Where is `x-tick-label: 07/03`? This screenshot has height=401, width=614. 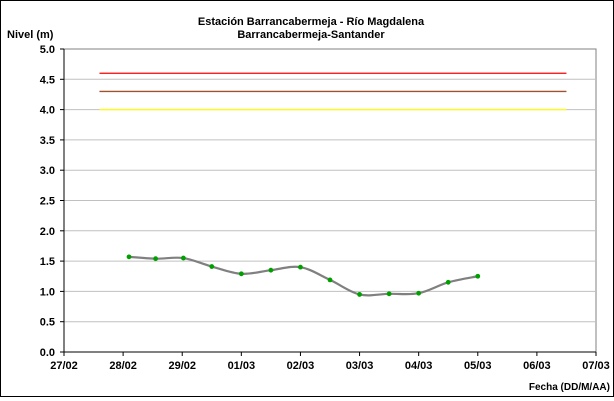 x-tick-label: 07/03 is located at coordinates (596, 366).